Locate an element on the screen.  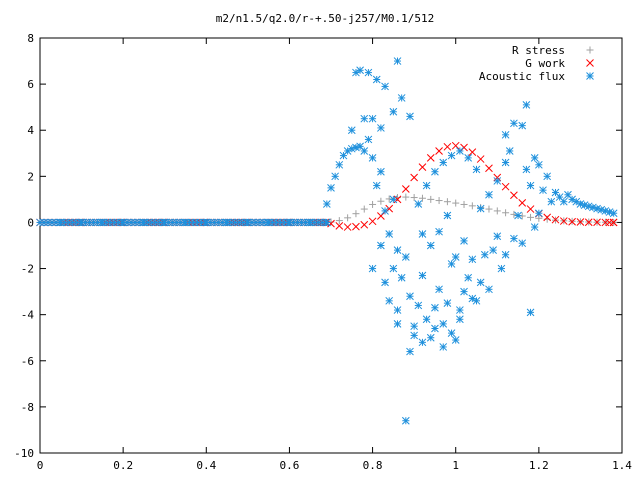
x-tick-label: 0 is located at coordinates (40, 465).